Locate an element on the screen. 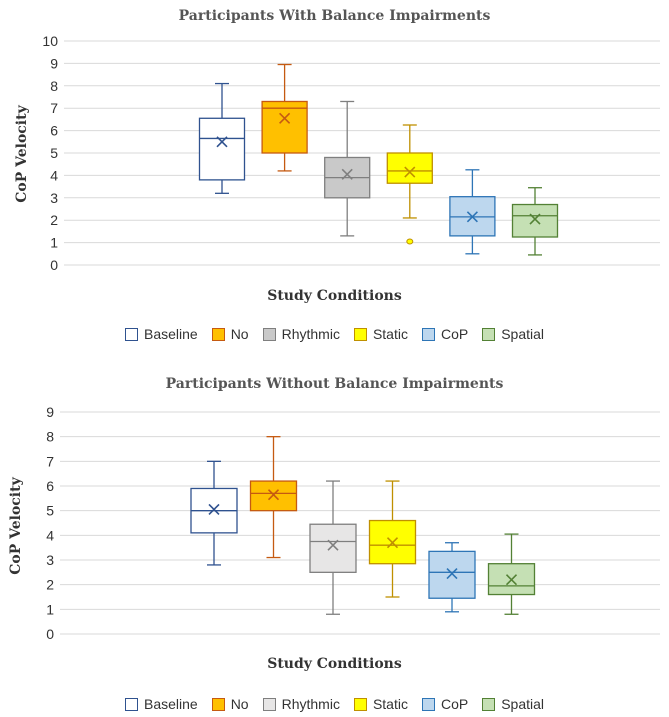  outlier-point is located at coordinates (410, 241).